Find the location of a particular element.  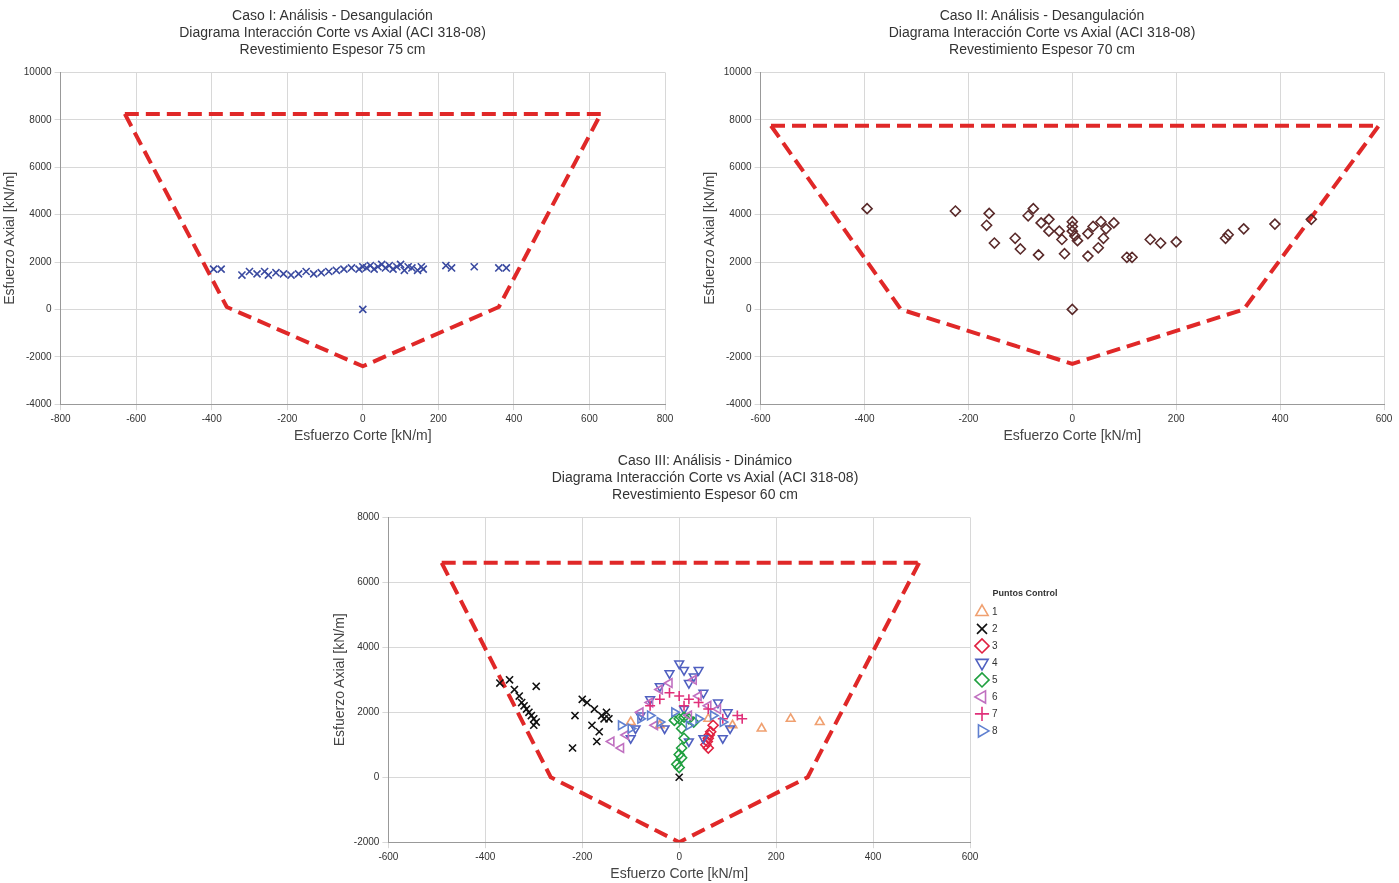

x-tick-label: 800 is located at coordinates (665, 418).